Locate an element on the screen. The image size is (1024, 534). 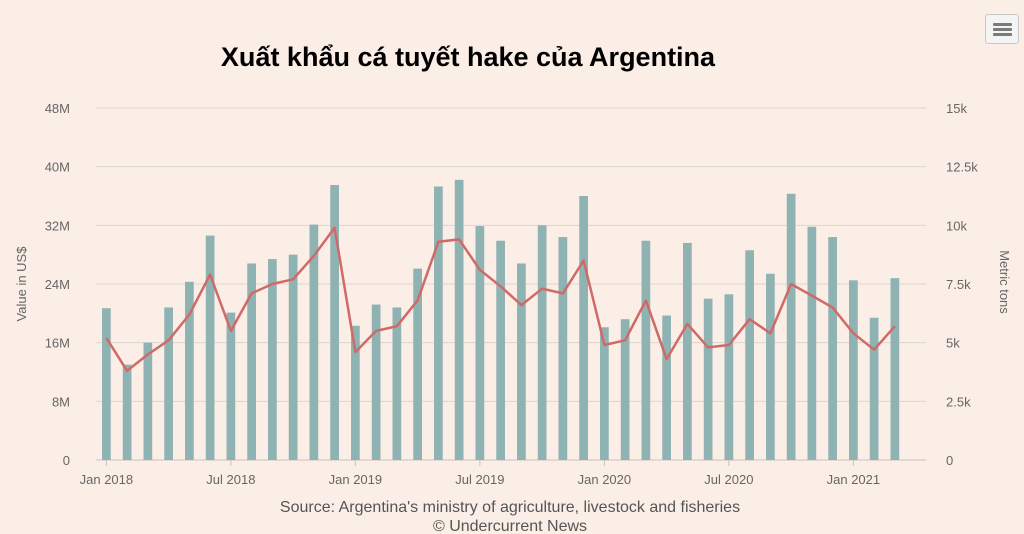
y-left-tick-label: 0 is located at coordinates (66, 460).